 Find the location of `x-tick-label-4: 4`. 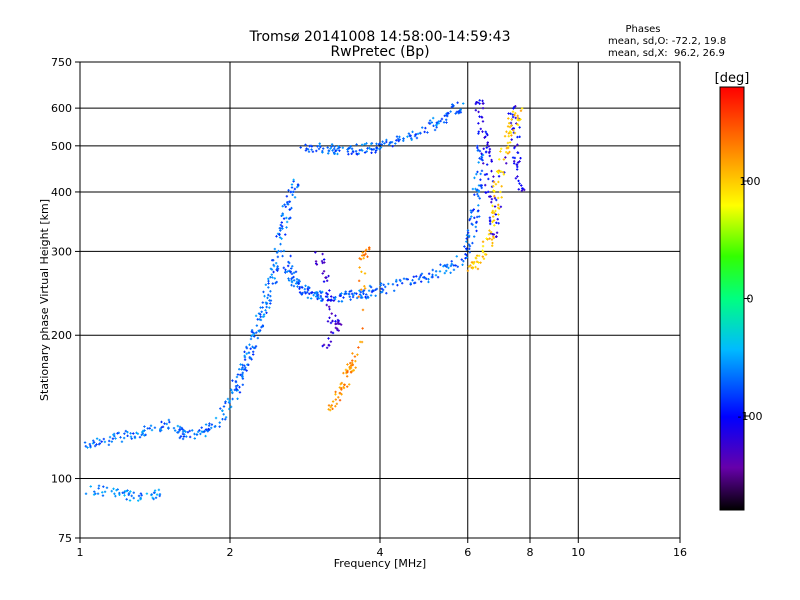

x-tick-label-4: 4 is located at coordinates (380, 552).